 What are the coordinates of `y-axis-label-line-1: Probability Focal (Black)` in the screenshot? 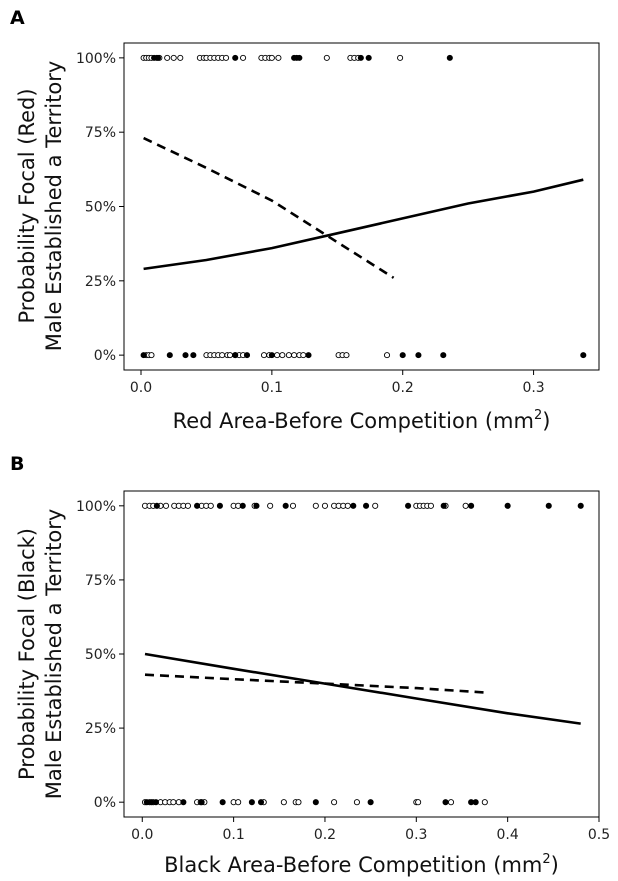 It's located at (27, 654).